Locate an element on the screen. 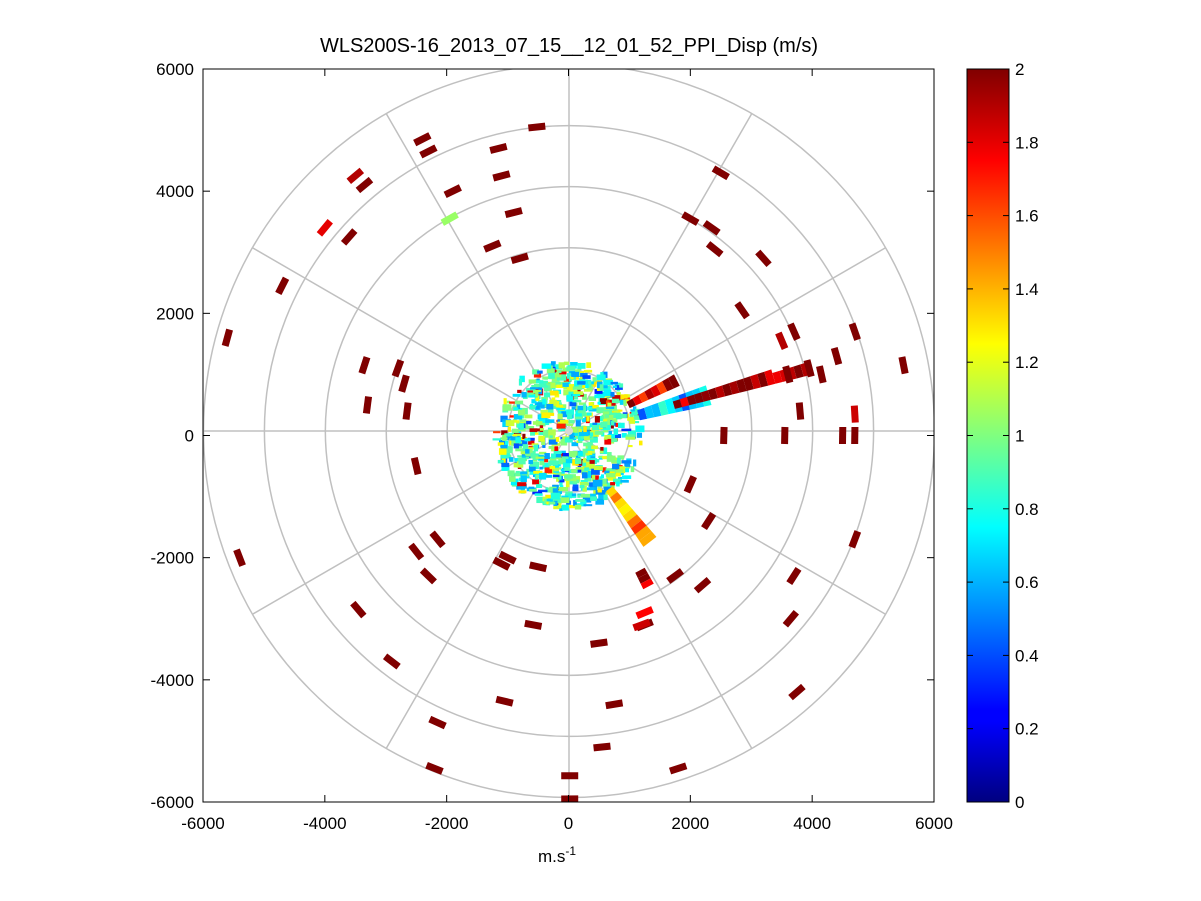 This screenshot has width=1201, height=901. colorbar-tick-label: 1 is located at coordinates (1019, 436).